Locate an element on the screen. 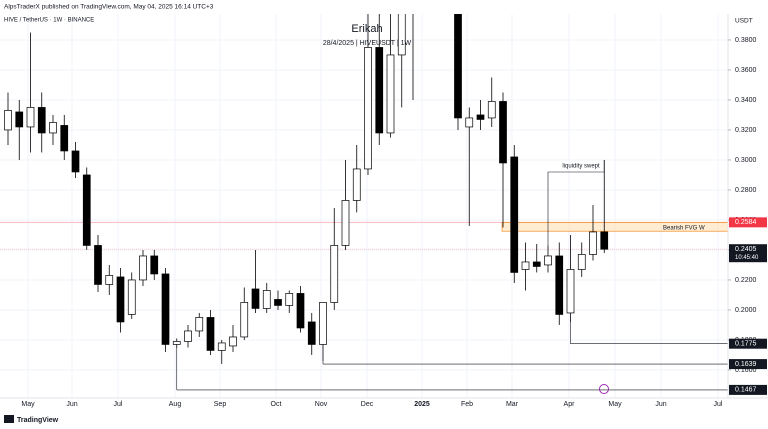 The image size is (768, 429). x-tick-label: 2025 is located at coordinates (422, 404).